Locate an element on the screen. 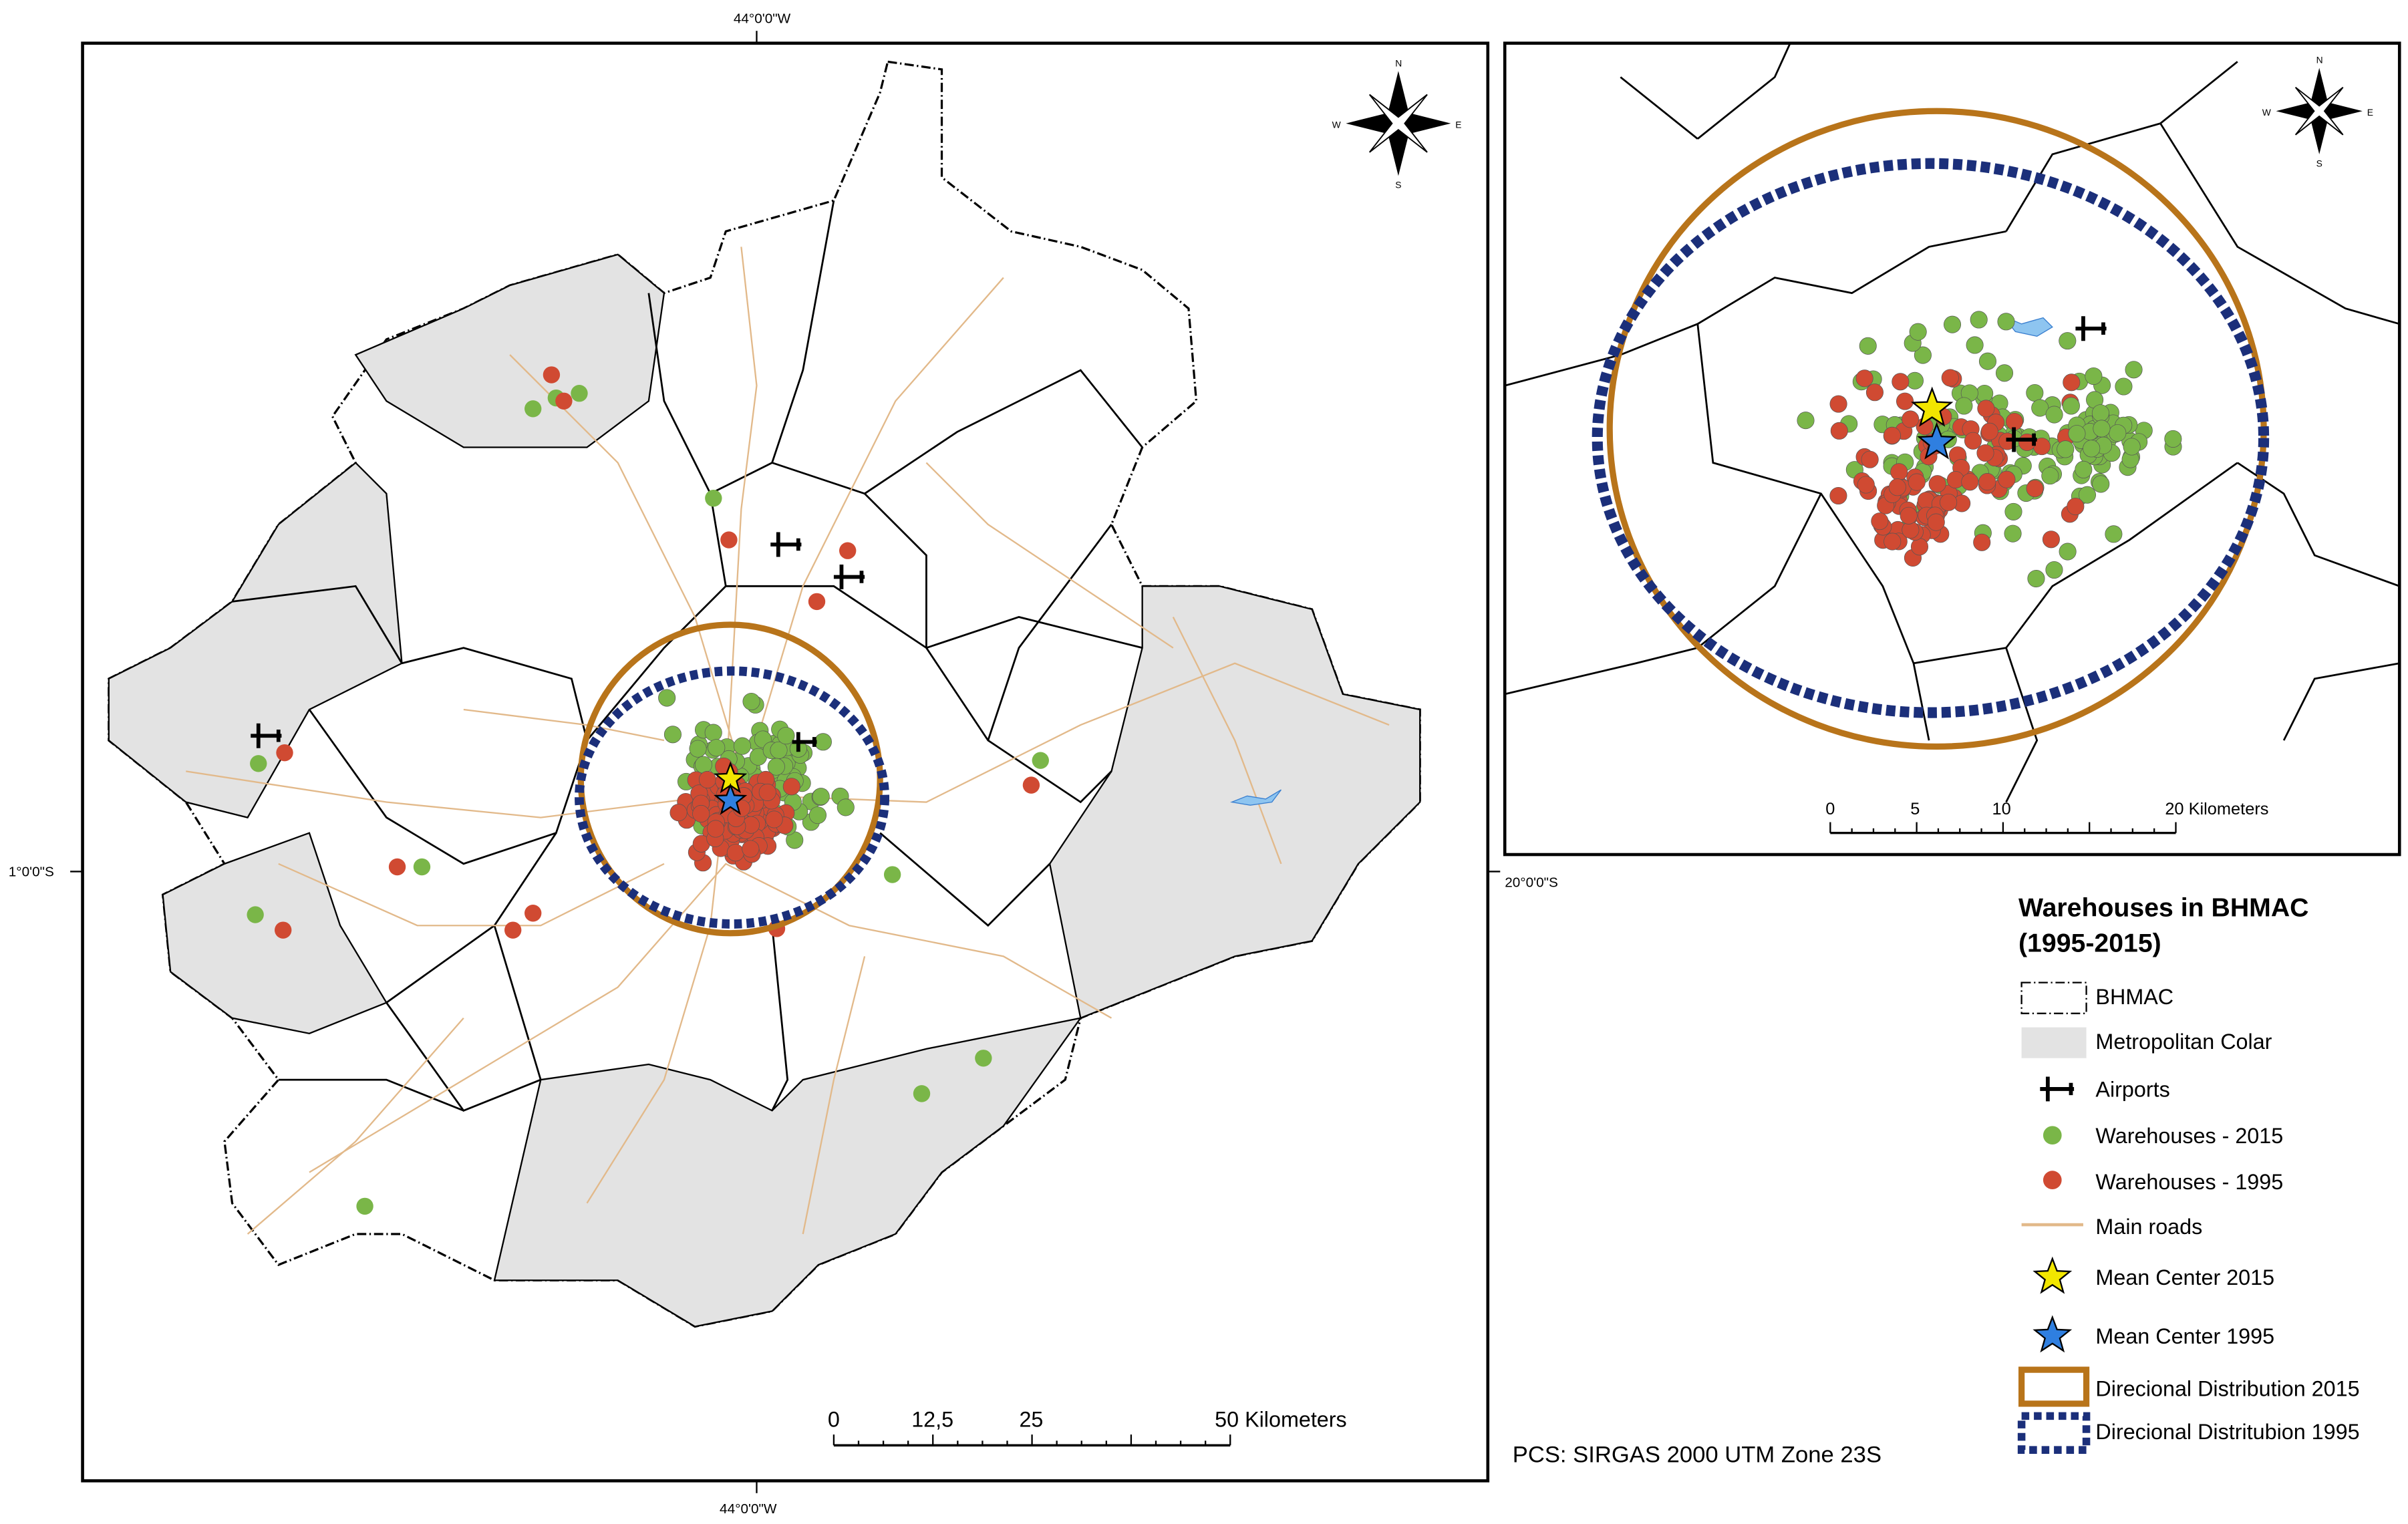  legend-label: Direcional Distritubion 1995 is located at coordinates (2227, 1432).